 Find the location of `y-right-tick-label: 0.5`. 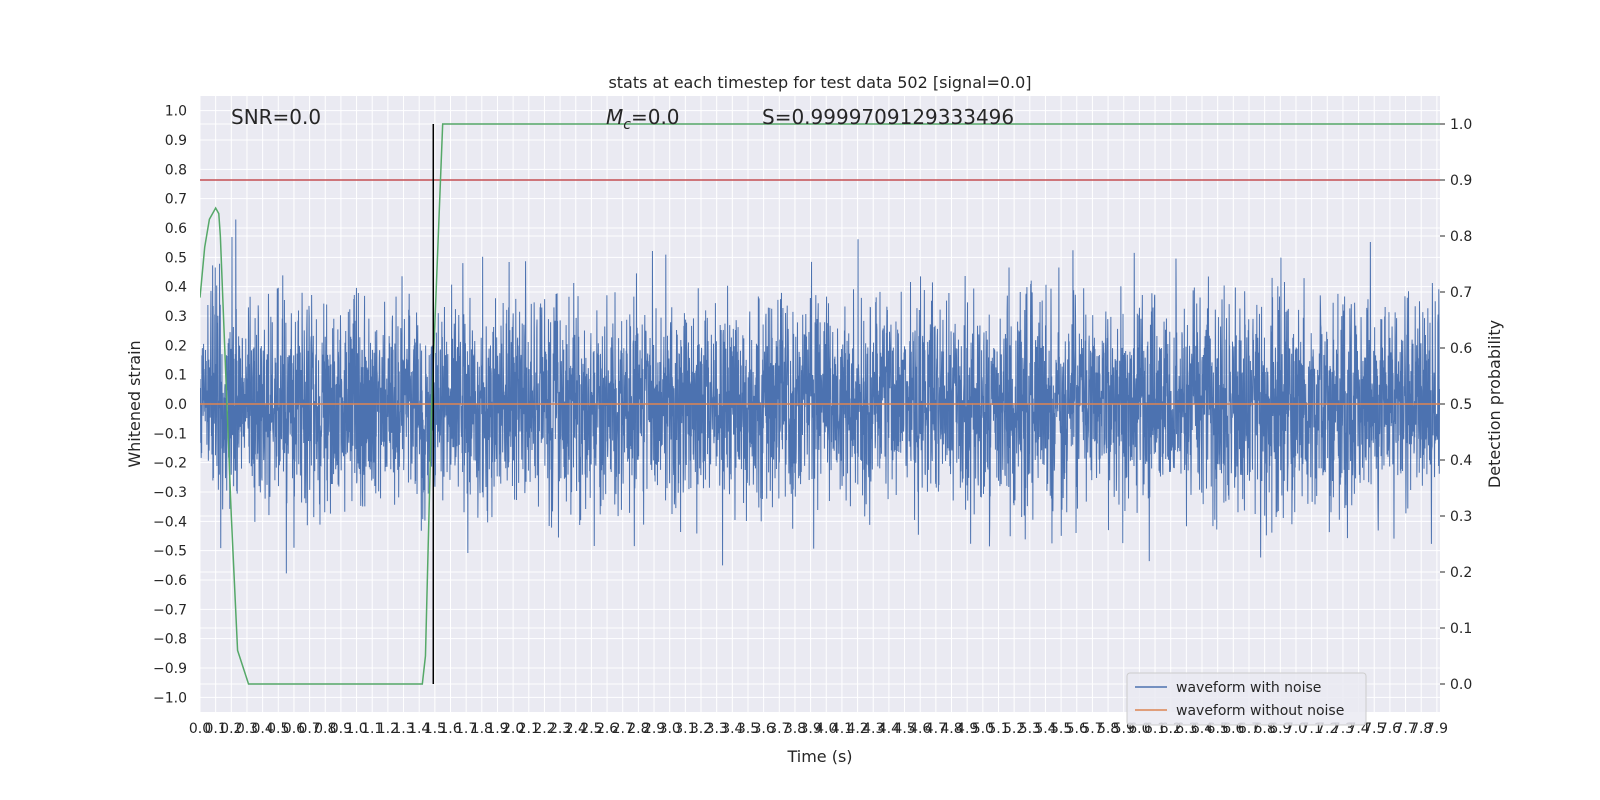

y-right-tick-label: 0.5 is located at coordinates (1461, 405).